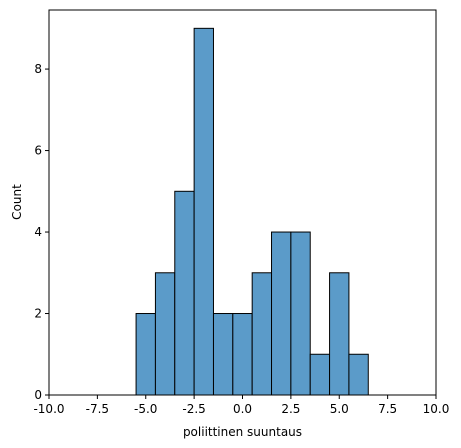 The height and width of the screenshot is (448, 461). I want to click on x-tick-label: 5.0, so click(339, 409).